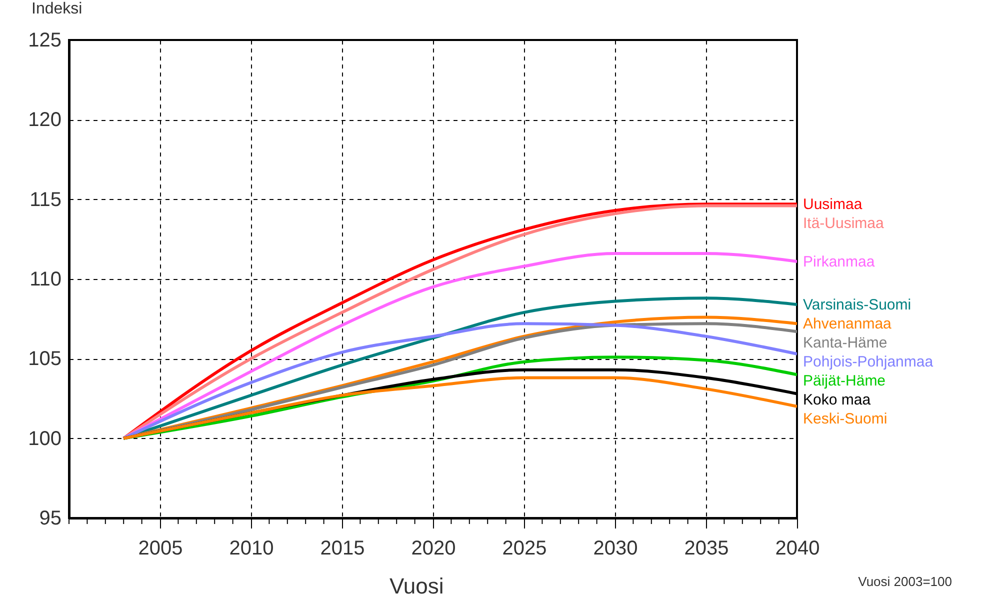  Describe the element at coordinates (417, 586) in the screenshot. I see `x-axis-title: Vuosi` at that location.